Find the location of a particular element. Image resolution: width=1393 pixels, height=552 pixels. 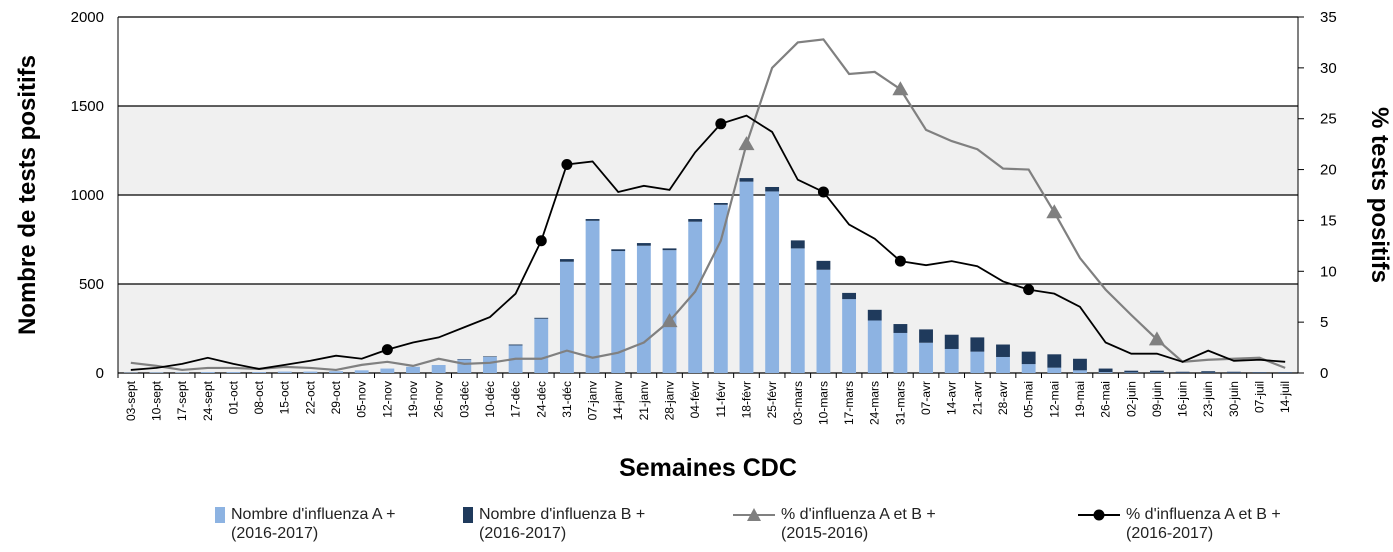

x-tick-label: 24-mars is located at coordinates (875, 403).